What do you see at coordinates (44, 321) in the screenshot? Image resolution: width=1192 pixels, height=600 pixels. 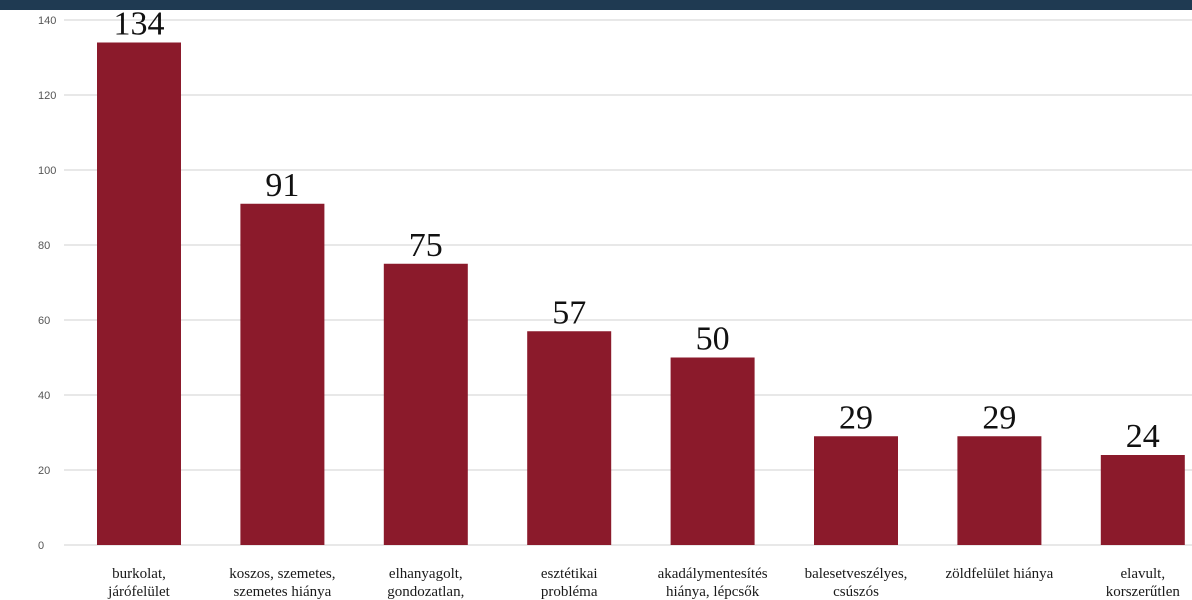 I see `y-tick-label: 60` at bounding box center [44, 321].